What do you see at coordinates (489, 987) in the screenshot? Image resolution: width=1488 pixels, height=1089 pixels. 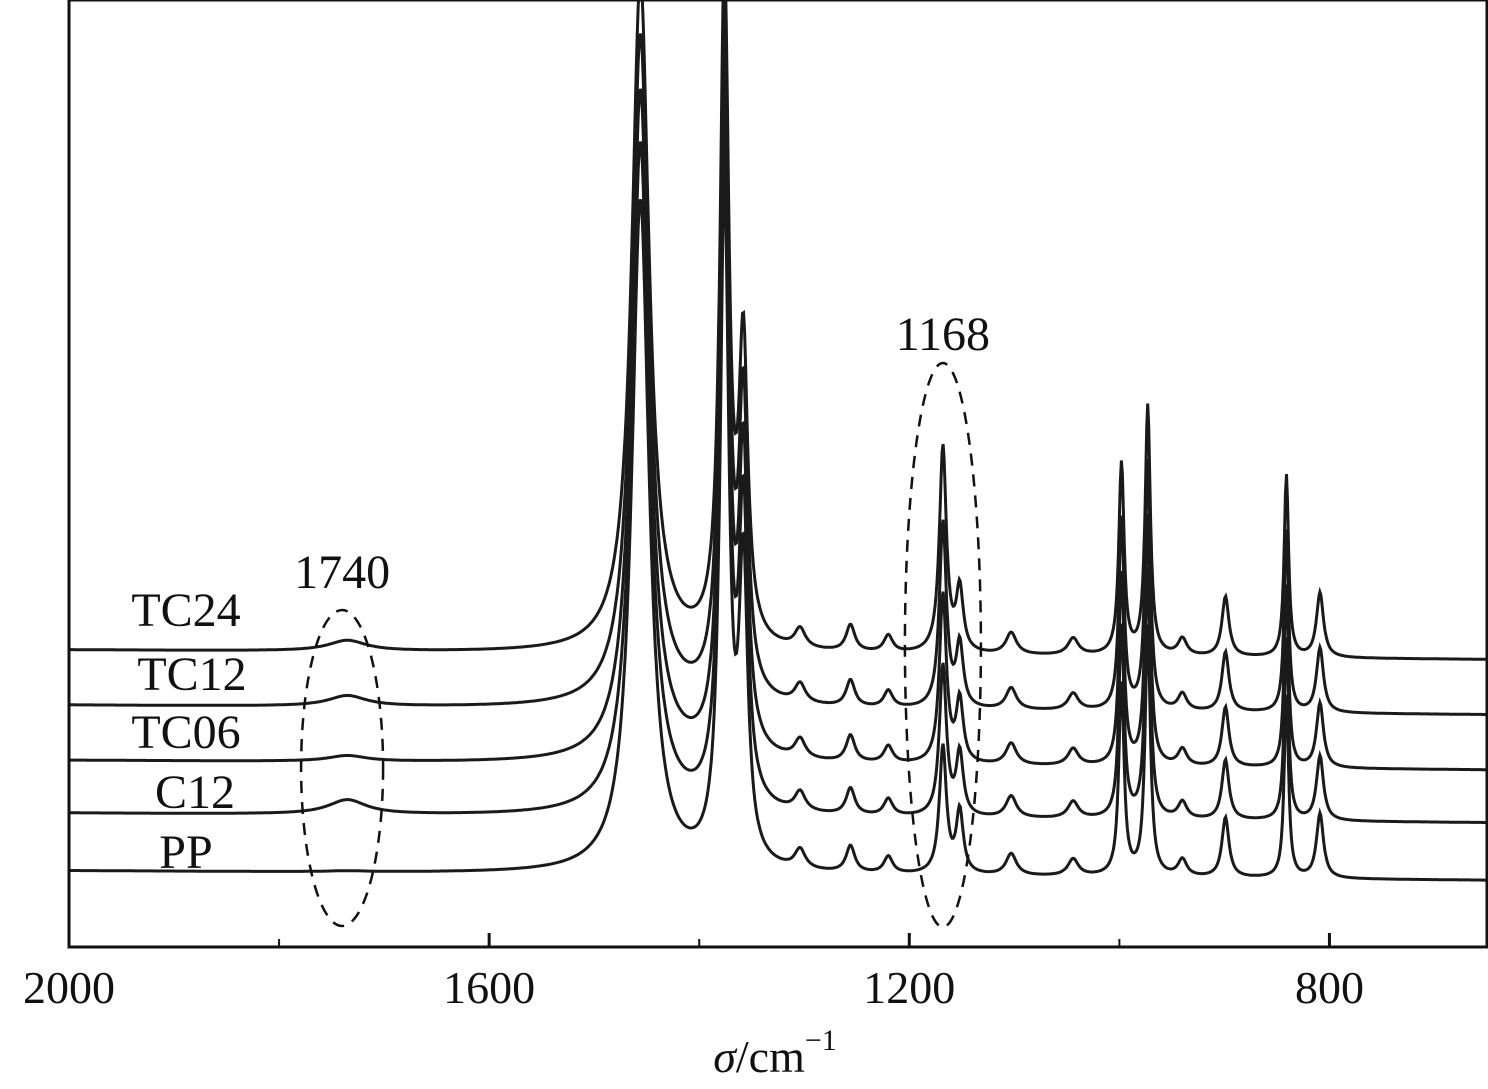 I see `x-tick-label-1600: 1600` at bounding box center [489, 987].